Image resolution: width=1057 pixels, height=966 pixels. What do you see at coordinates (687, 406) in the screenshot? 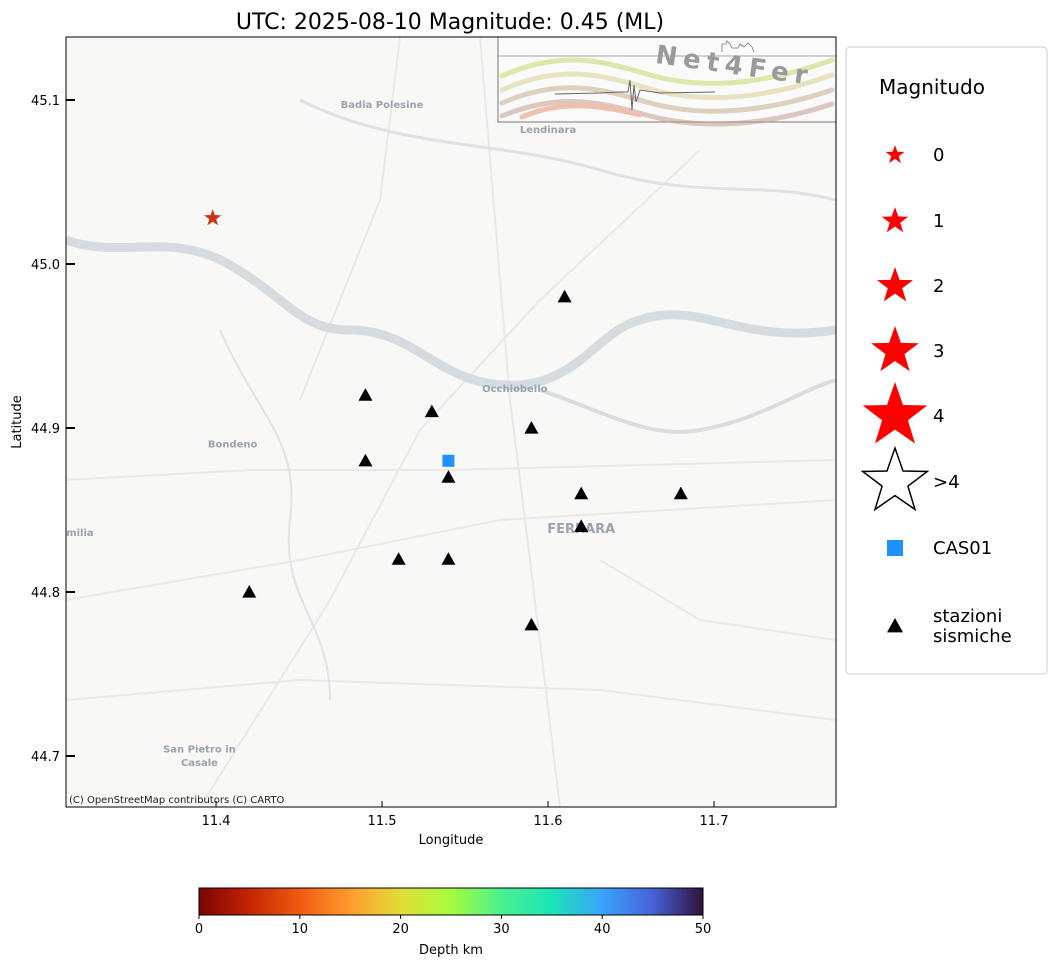
I see `river-secondary` at bounding box center [687, 406].